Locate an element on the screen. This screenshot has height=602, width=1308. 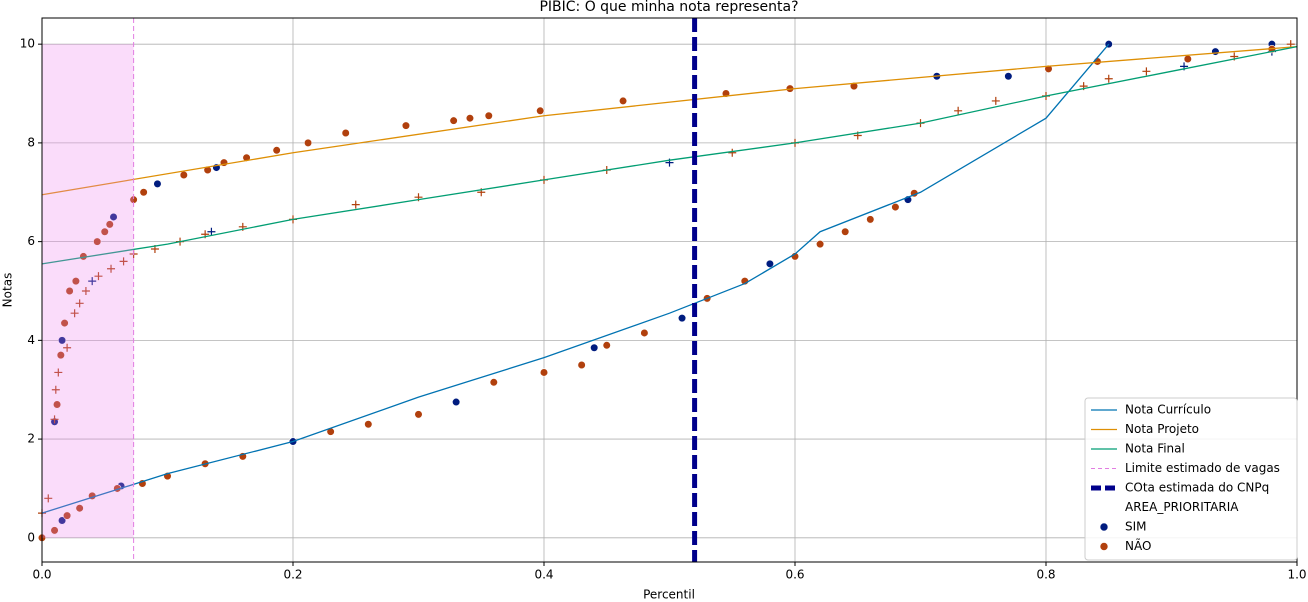
y-axis-label: Notas is located at coordinates (8, 290).